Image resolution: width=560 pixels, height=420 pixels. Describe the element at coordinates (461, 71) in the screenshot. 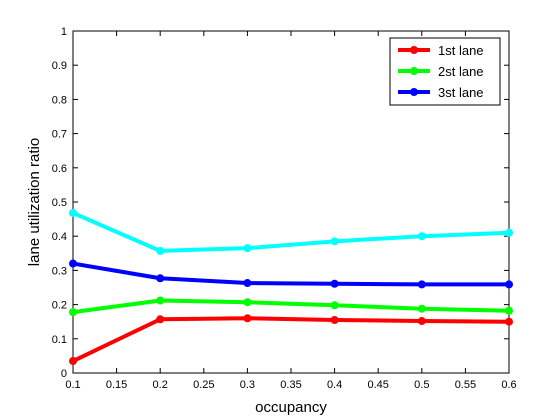

I see `legend-label: 2st lane` at that location.